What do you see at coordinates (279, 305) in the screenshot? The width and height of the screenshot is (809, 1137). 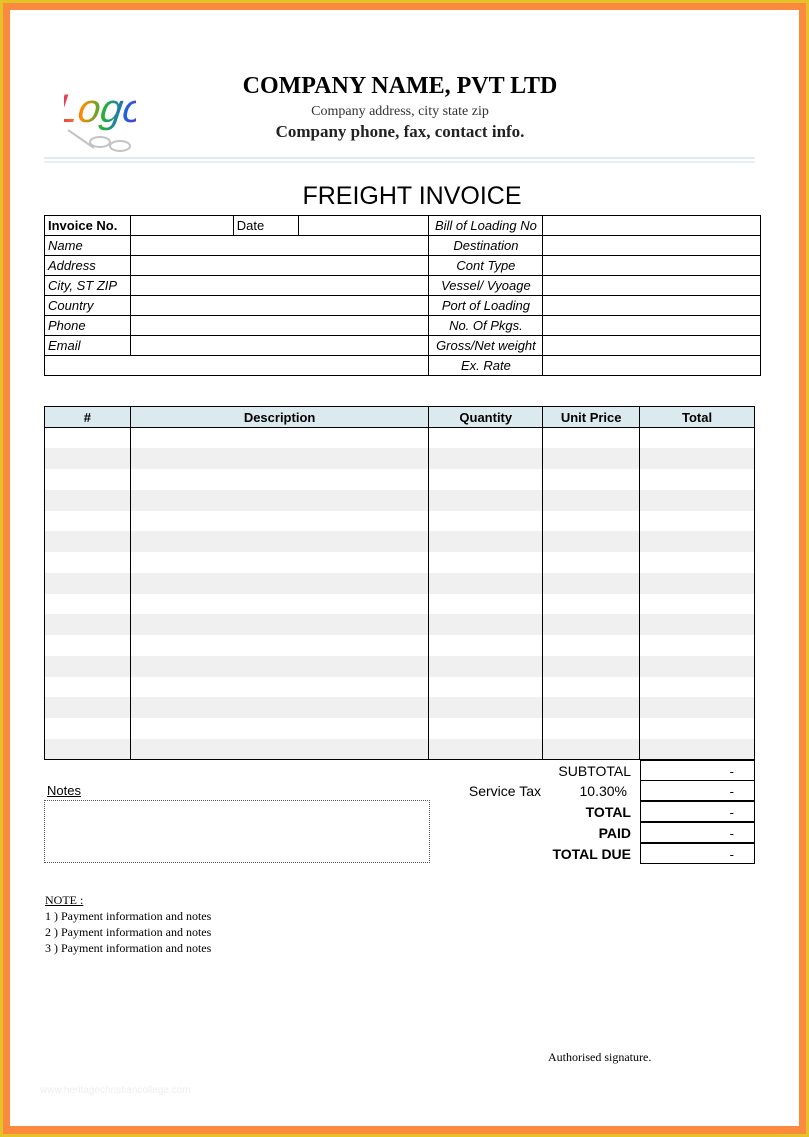 I see `country-field` at bounding box center [279, 305].